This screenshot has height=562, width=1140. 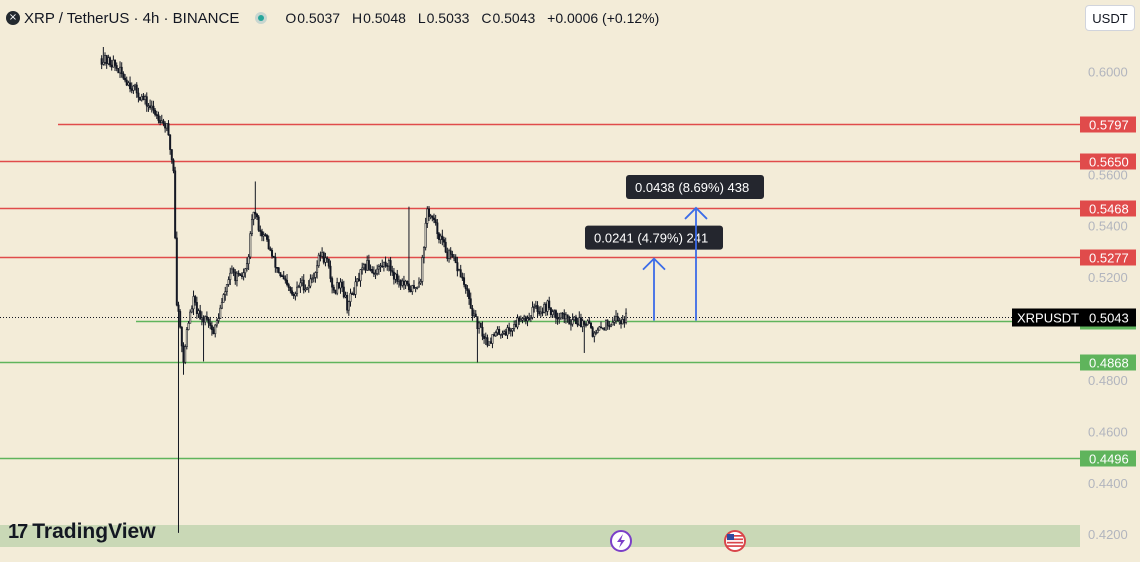 I want to click on tradingview-logo: 17 TradingView, so click(x=82, y=532).